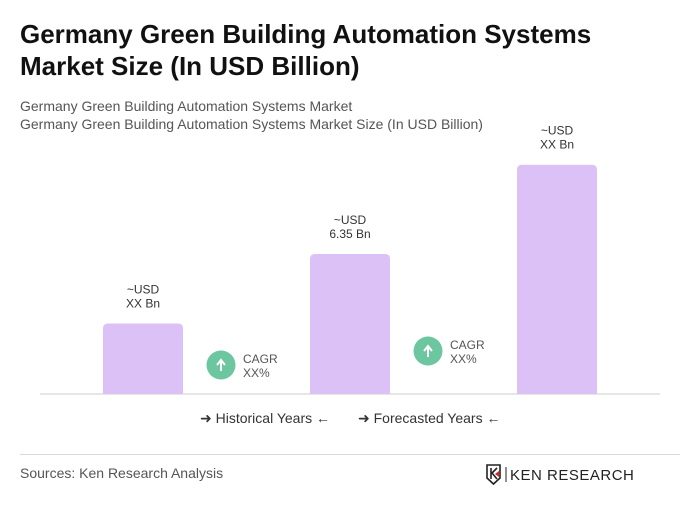 The image size is (700, 520). I want to click on svg-text: KEN RESEARCH, so click(572, 475).